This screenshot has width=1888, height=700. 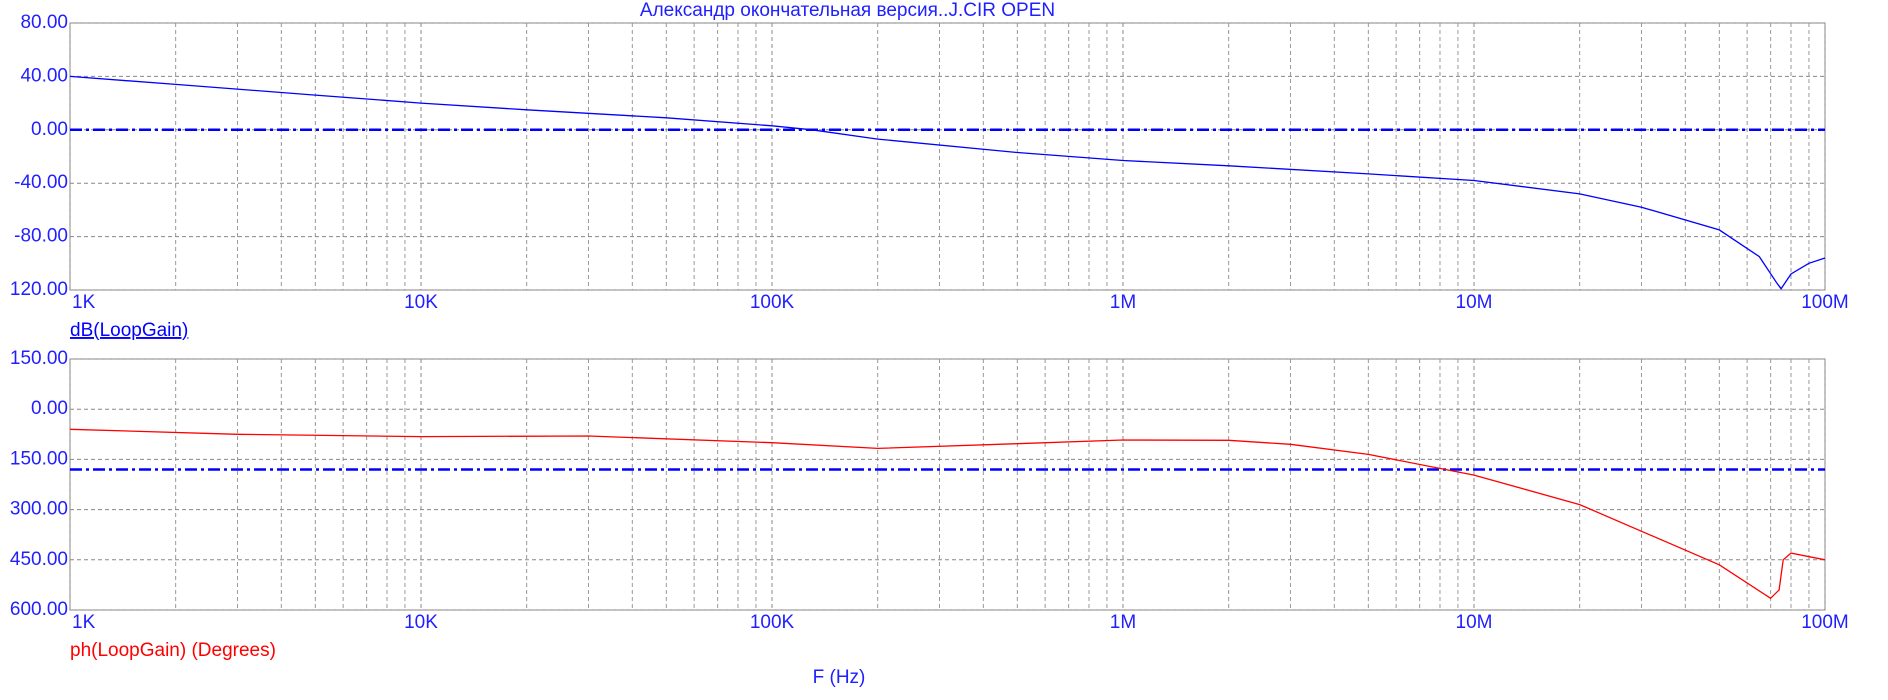 What do you see at coordinates (41, 236) in the screenshot?
I see `y-tick-label: -80.00` at bounding box center [41, 236].